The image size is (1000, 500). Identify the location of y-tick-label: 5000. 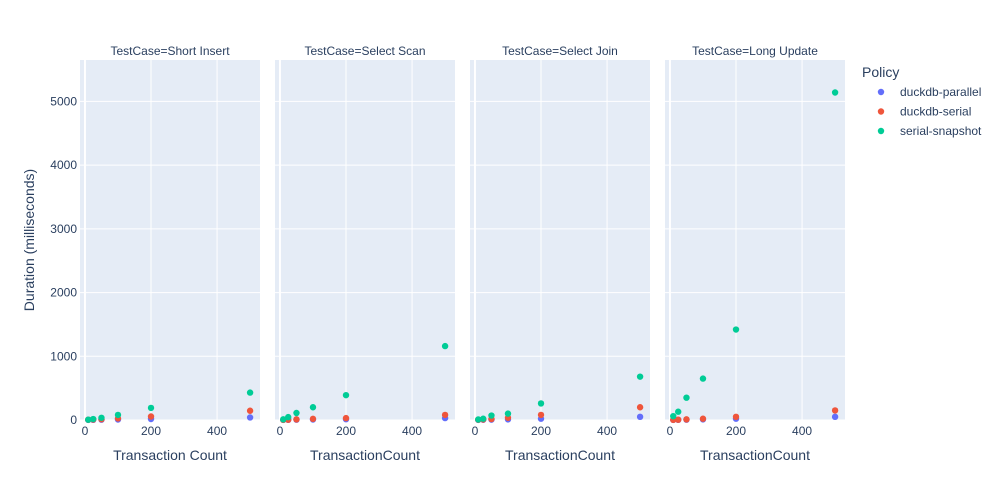
(63, 101).